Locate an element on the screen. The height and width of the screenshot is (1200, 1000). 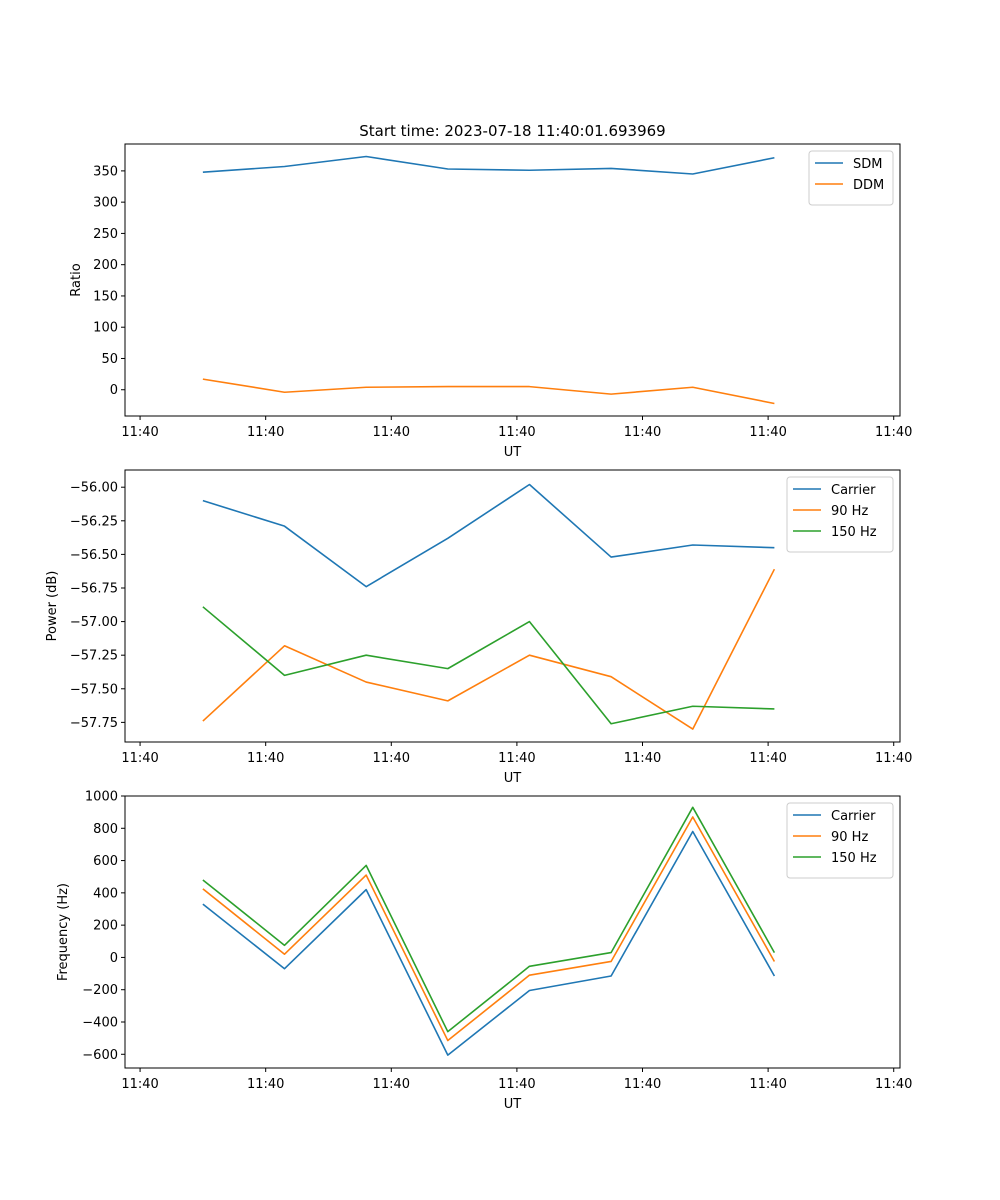
y-tick-label: −56.00 is located at coordinates (94, 488).